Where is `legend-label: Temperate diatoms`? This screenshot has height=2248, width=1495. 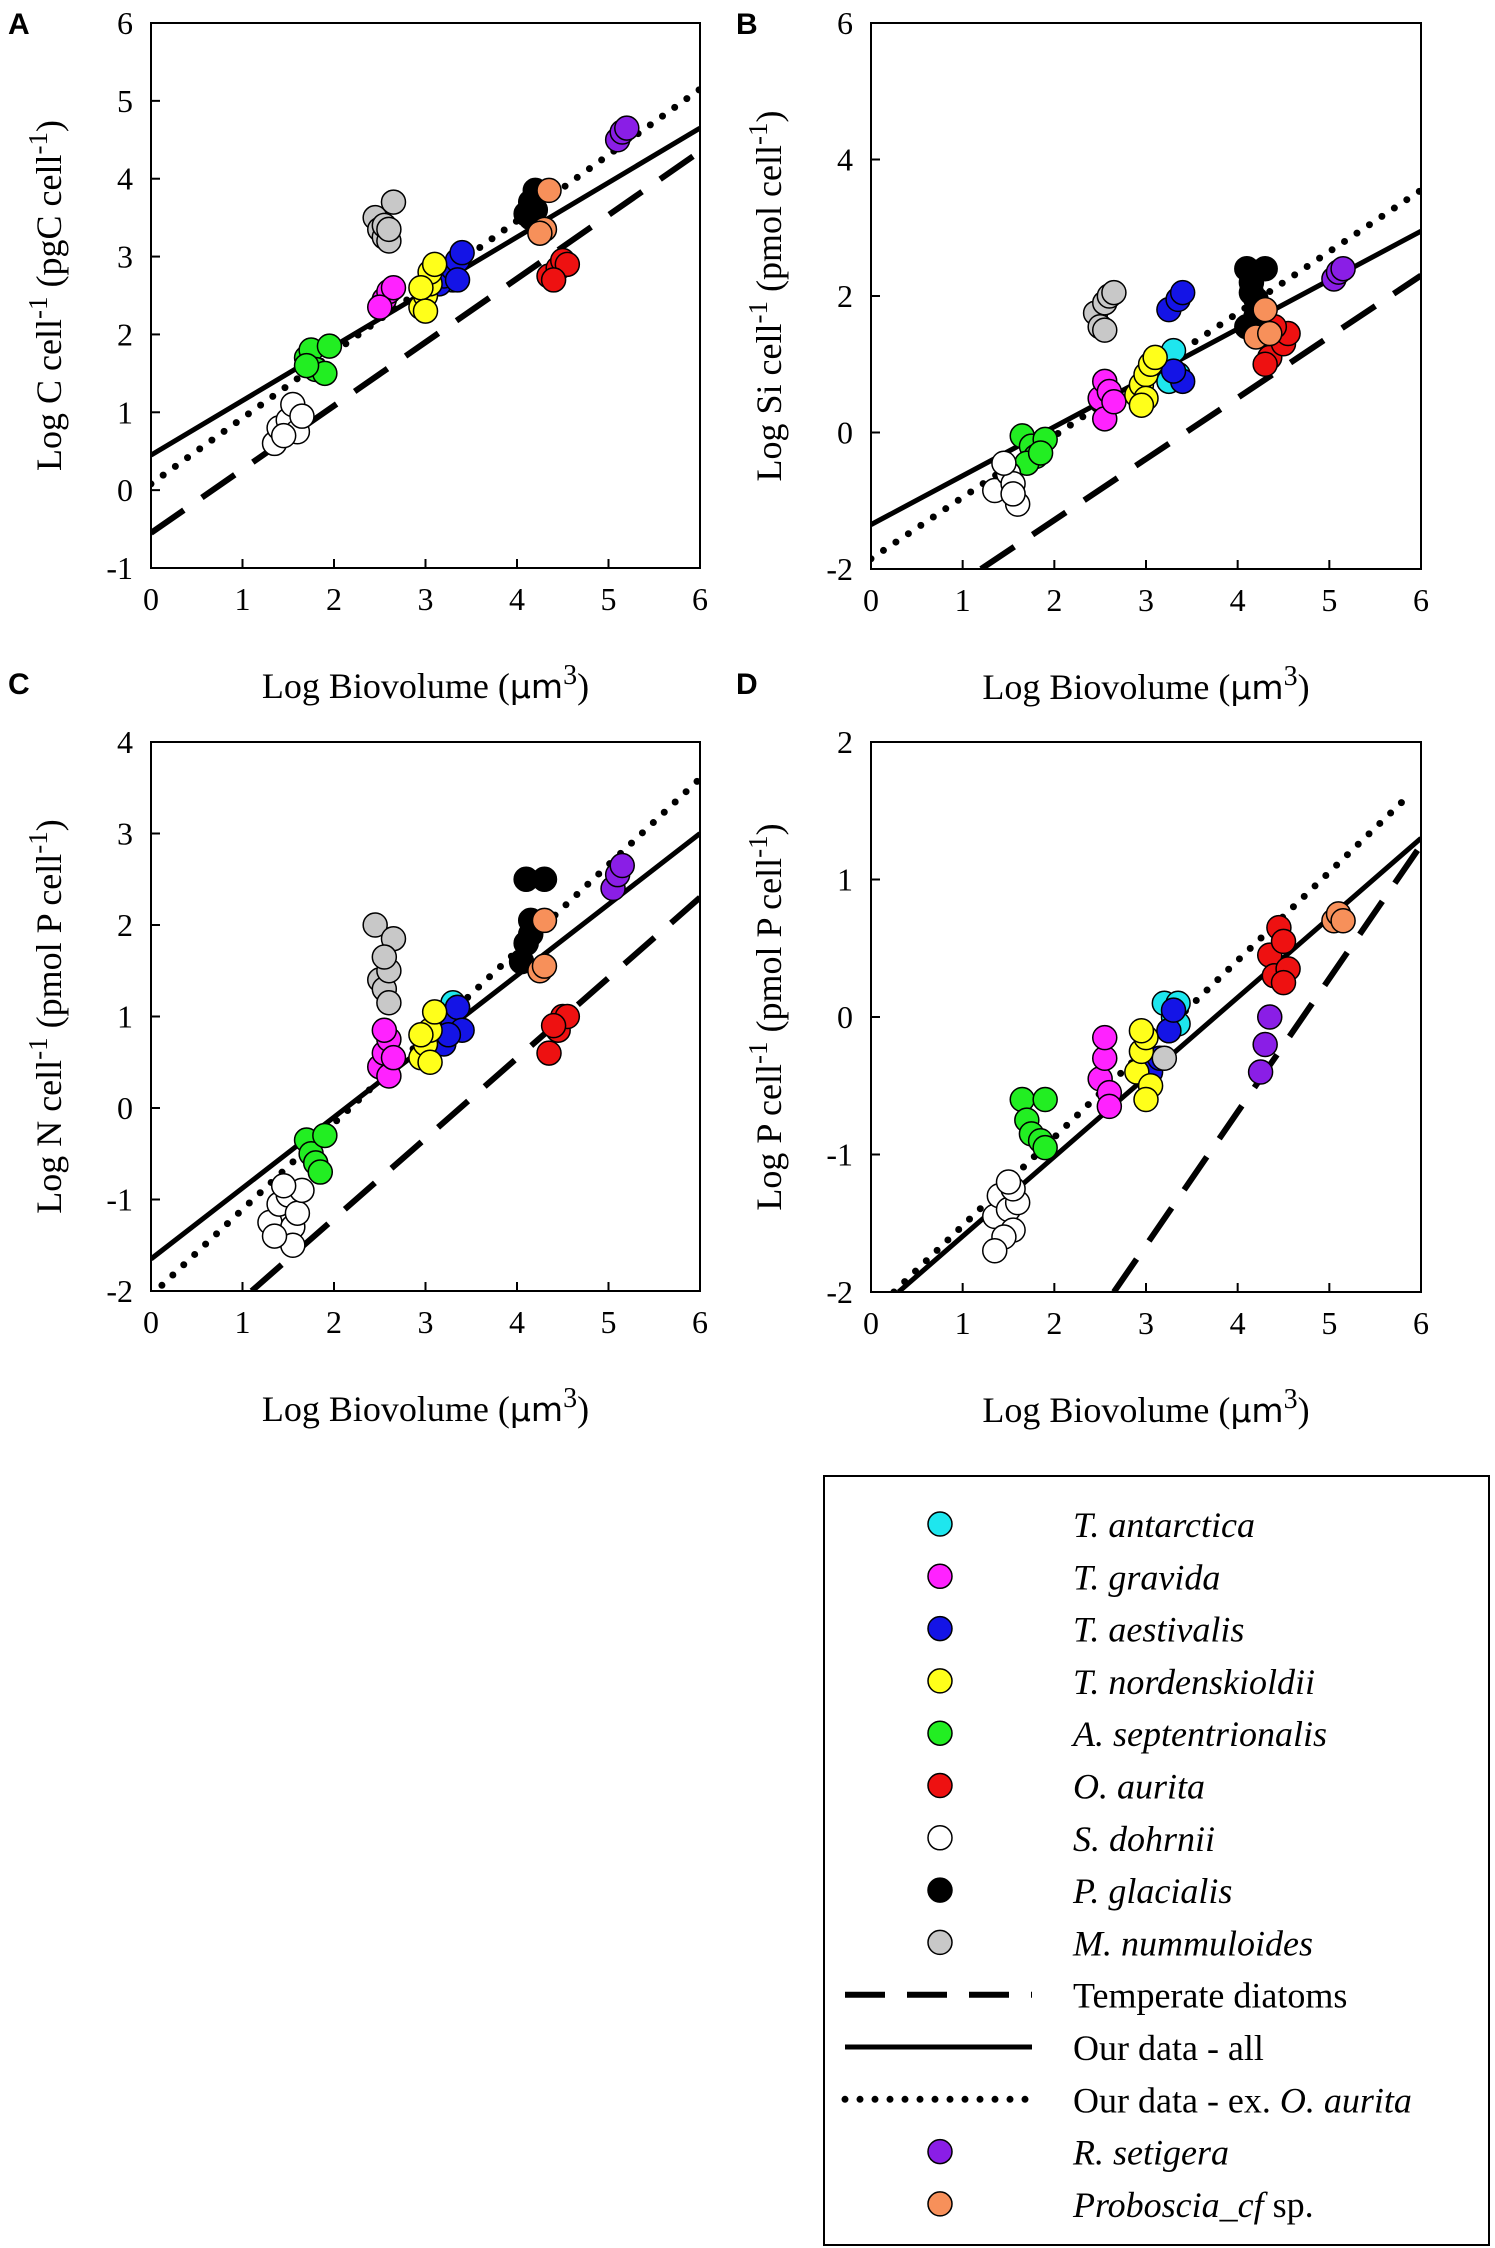
legend-label: Temperate diatoms is located at coordinates (1210, 1996).